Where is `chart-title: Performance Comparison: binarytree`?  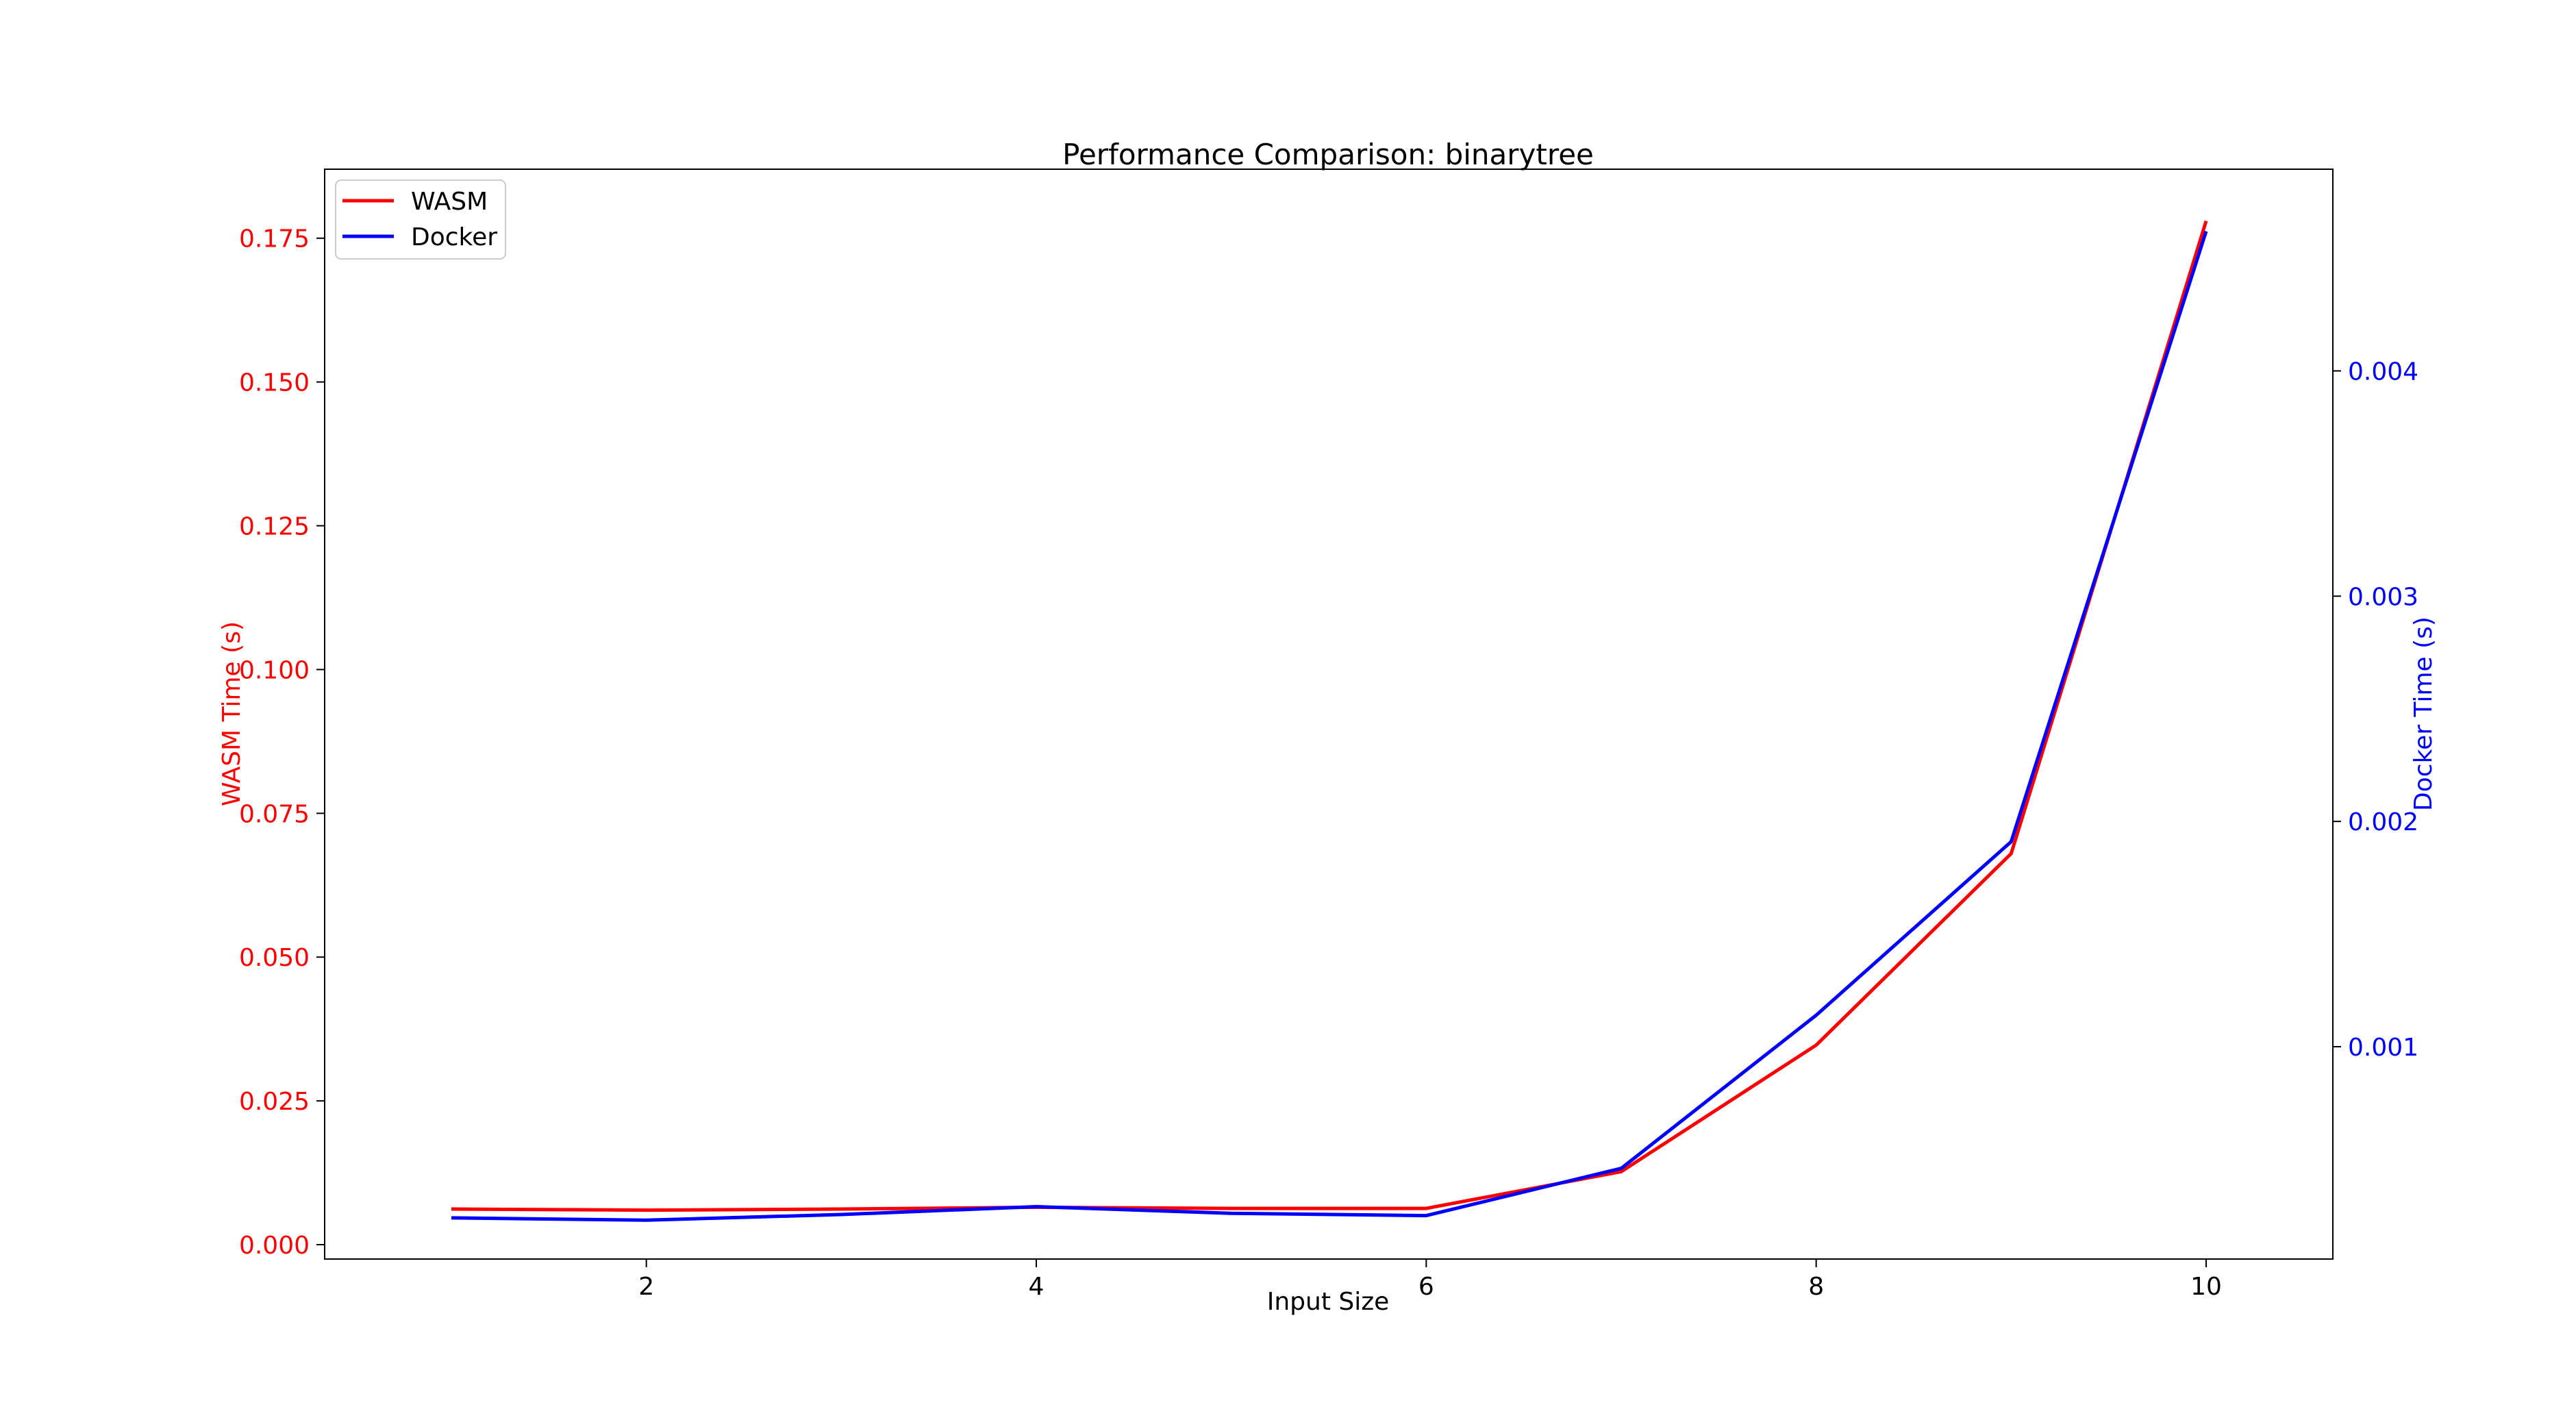
chart-title: Performance Comparison: binarytree is located at coordinates (1328, 154).